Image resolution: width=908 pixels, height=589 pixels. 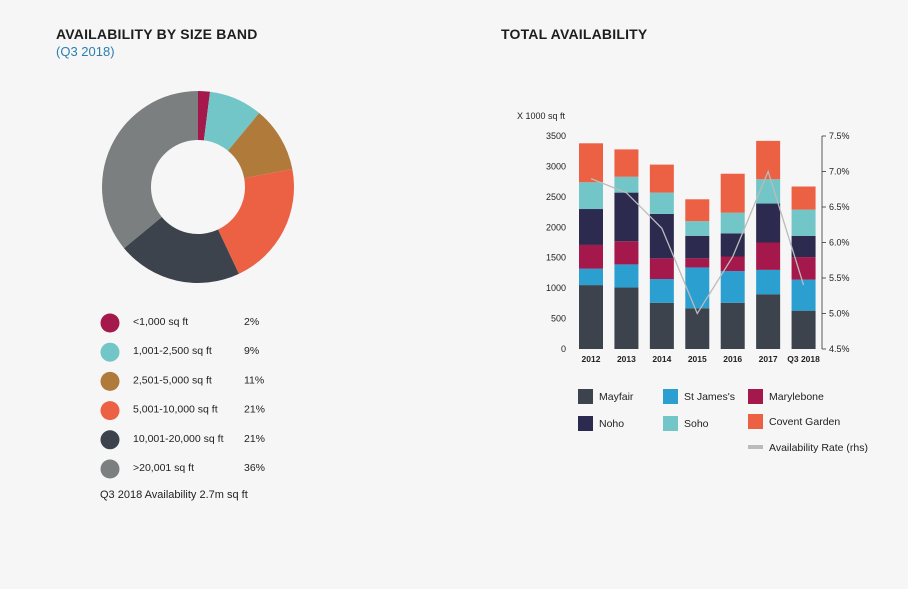 I want to click on legend-label: Mayfair, so click(x=616, y=397).